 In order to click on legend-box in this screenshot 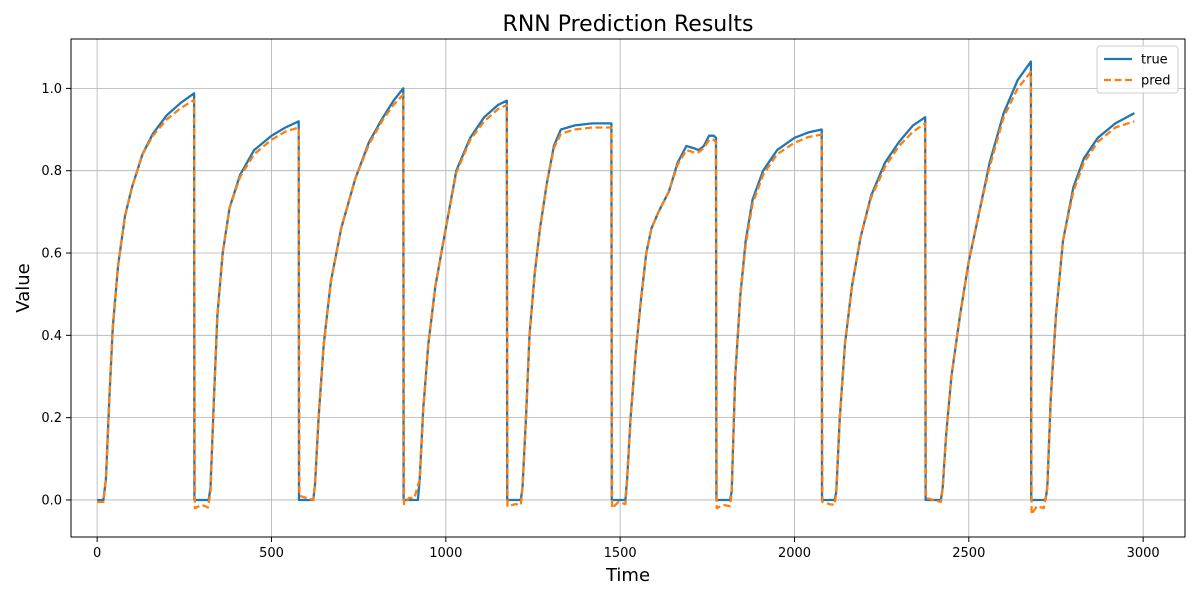, I will do `click(1137, 69)`.